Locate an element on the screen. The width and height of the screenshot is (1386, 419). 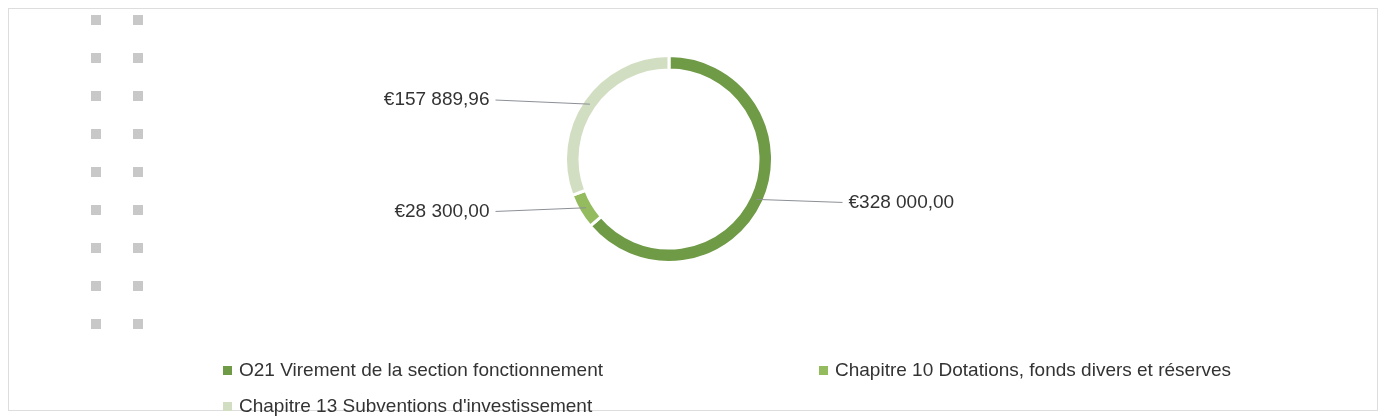
data-label: €157 889,96 is located at coordinates (436, 99).